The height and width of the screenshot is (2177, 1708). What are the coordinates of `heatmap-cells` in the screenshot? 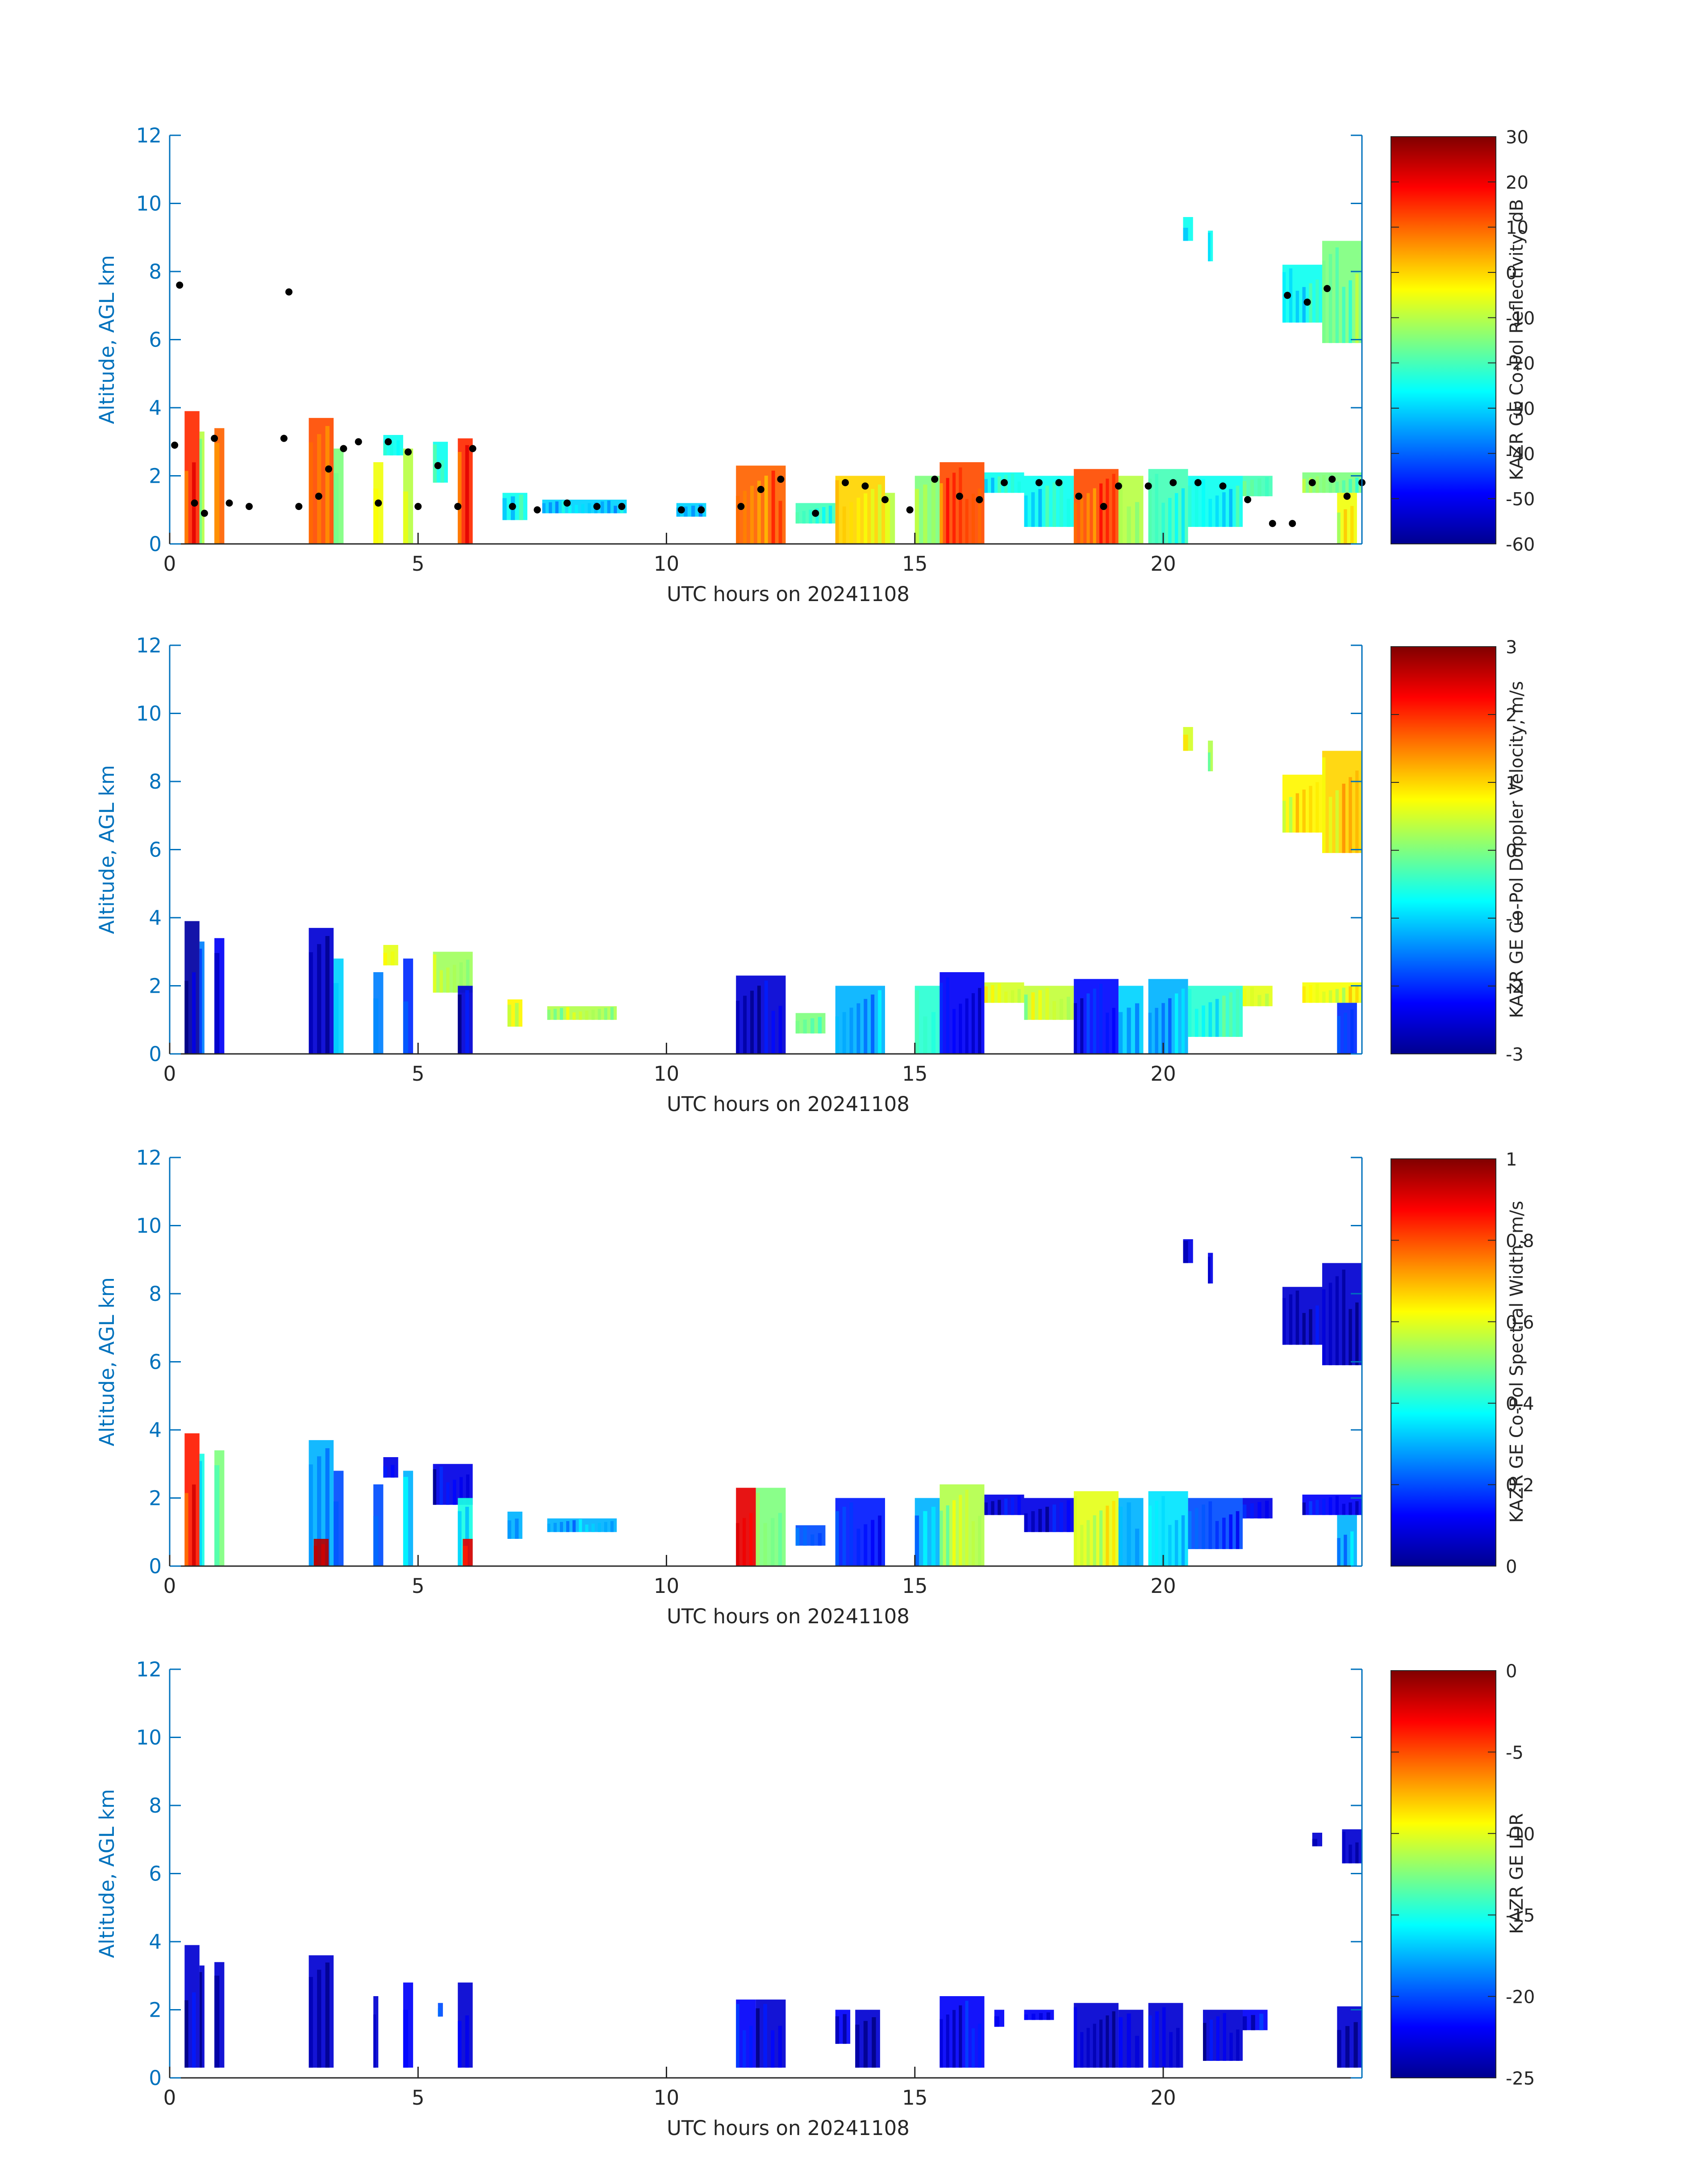 It's located at (773, 1948).